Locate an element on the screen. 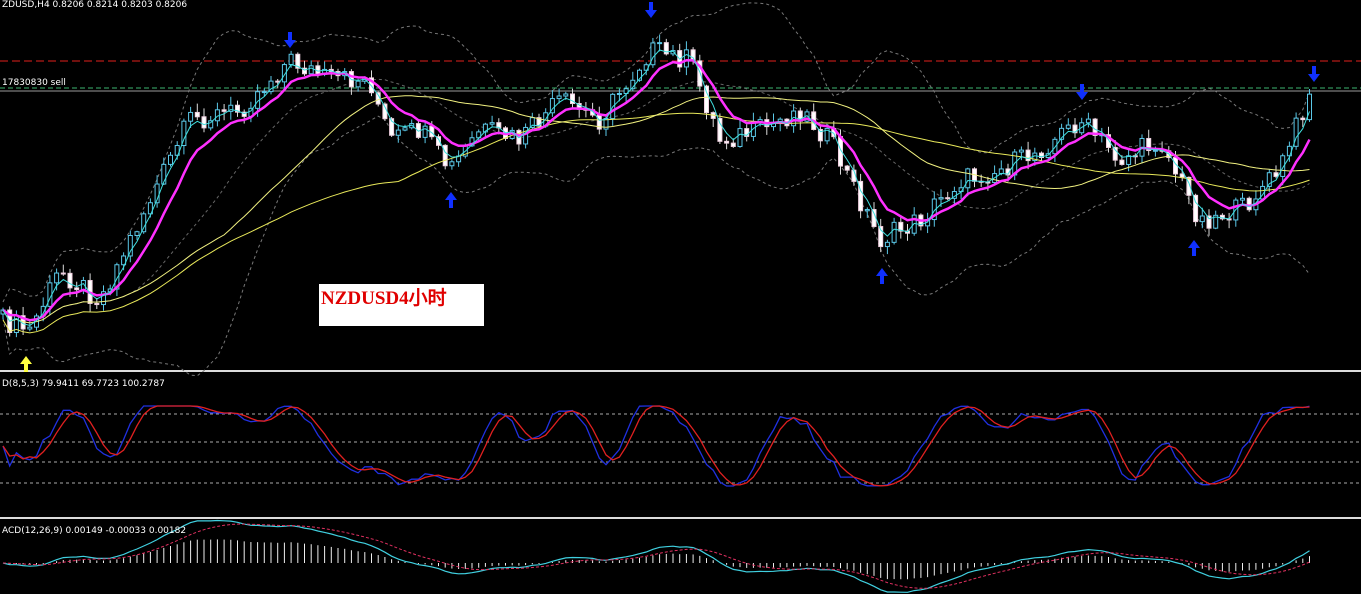  macd-signal is located at coordinates (656, 556).